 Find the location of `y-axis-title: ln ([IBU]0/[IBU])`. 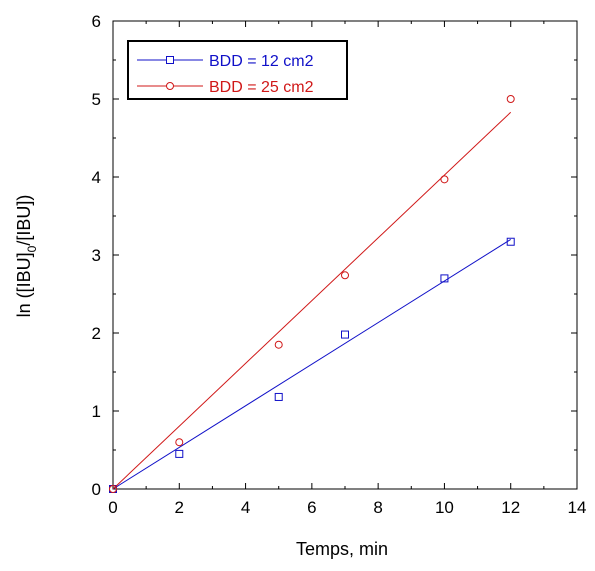

y-axis-title: ln ([IBU]0/[IBU]) is located at coordinates (26, 256).